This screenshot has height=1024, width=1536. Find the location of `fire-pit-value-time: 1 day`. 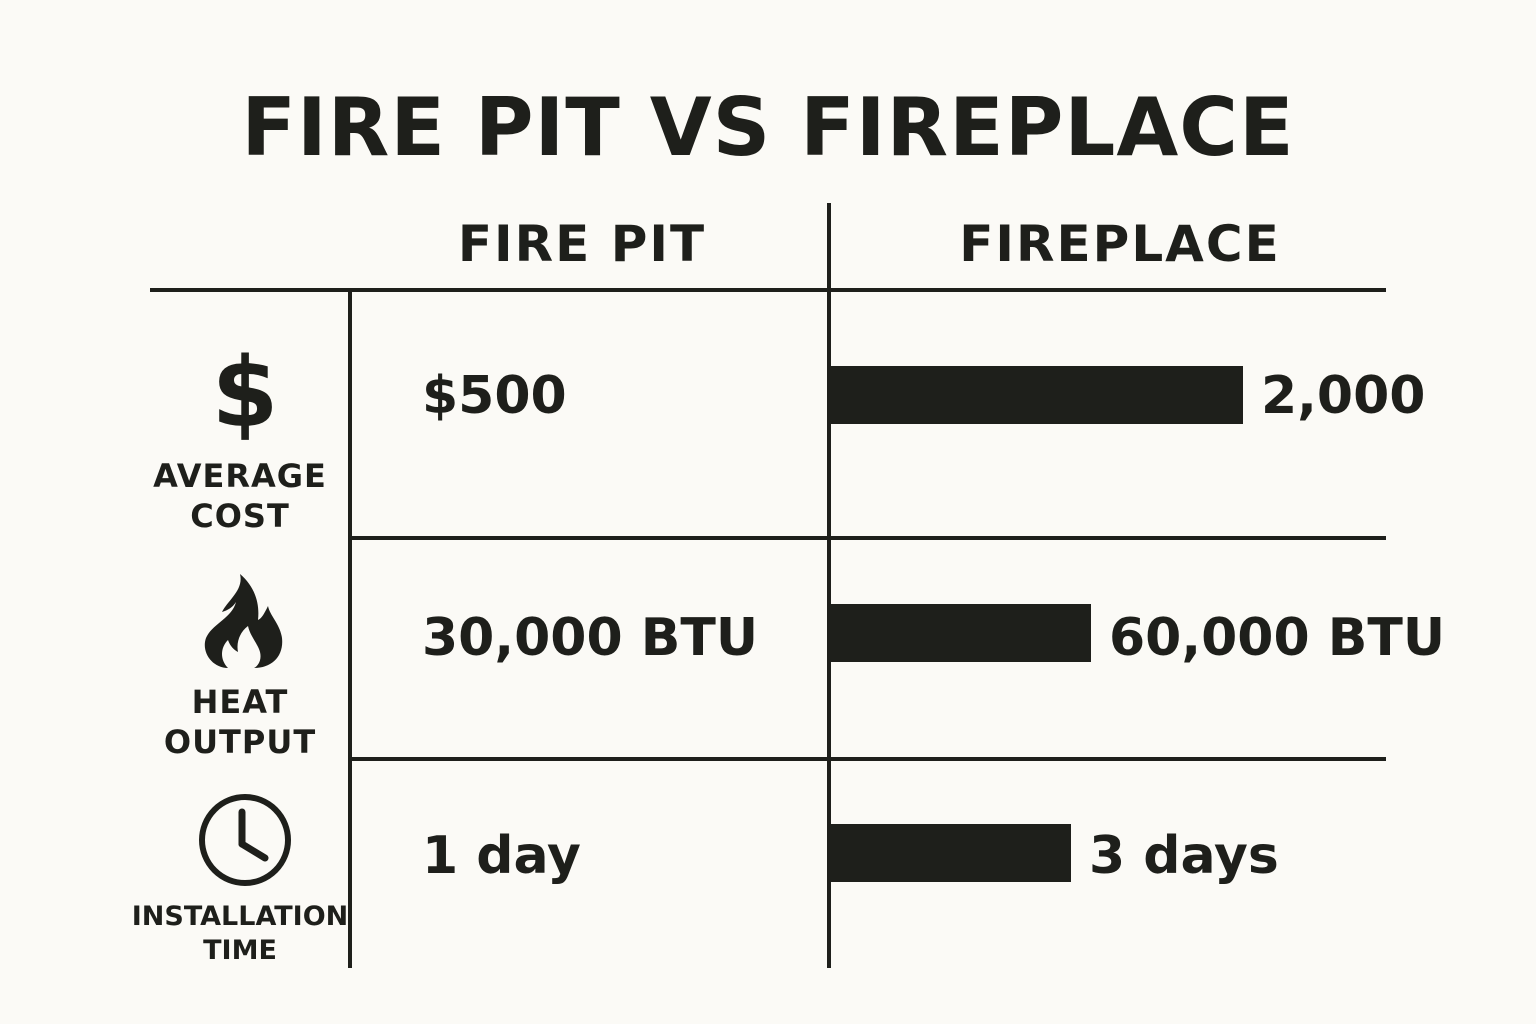

fire-pit-value-time: 1 day is located at coordinates (501, 856).